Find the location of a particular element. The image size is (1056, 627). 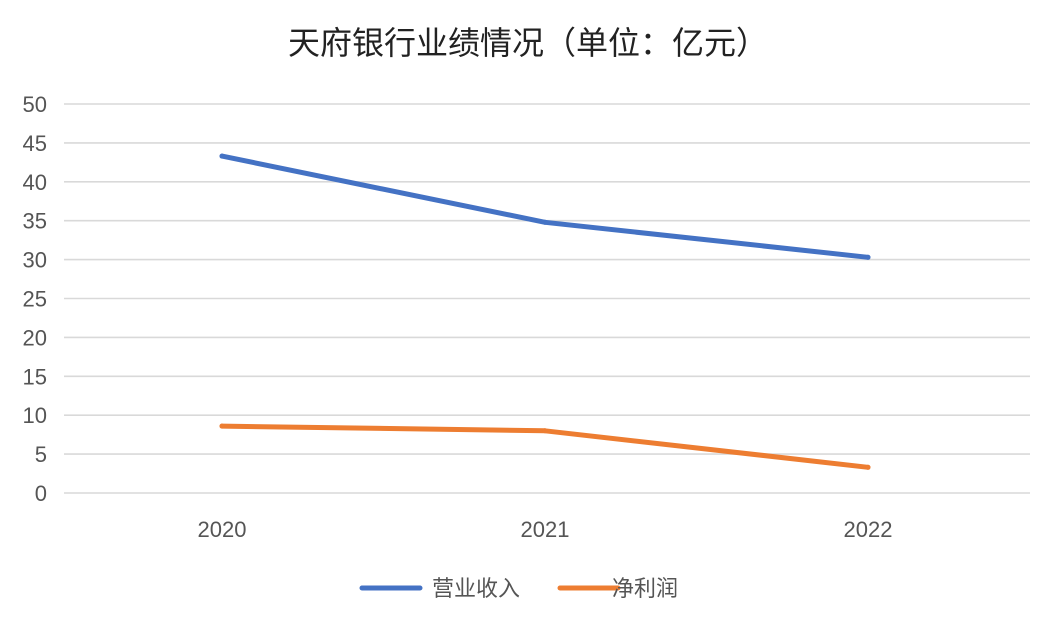

y-axis-ticks: 0 5 10 15 20 25 30 35 40 45 50 is located at coordinates (35, 299).